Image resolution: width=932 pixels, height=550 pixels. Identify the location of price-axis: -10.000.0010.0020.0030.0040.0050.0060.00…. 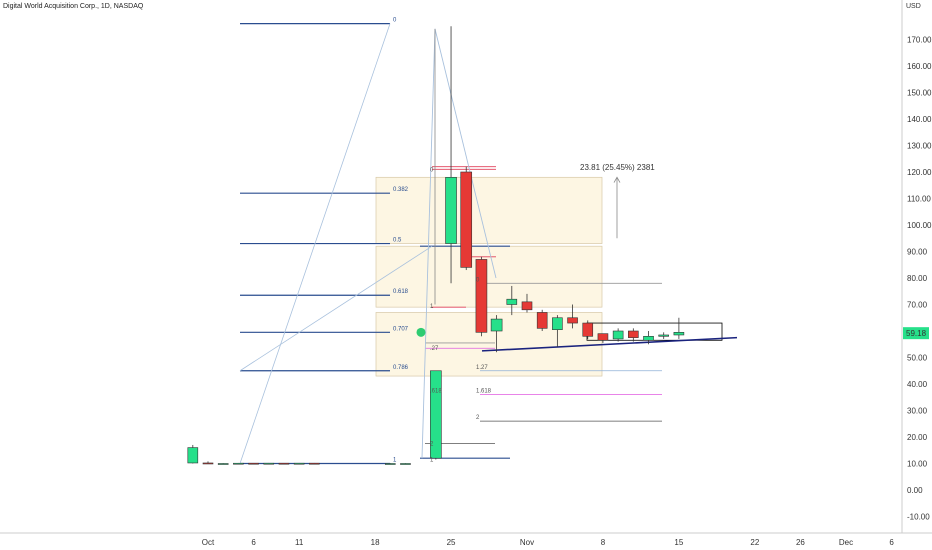
(919, 279).